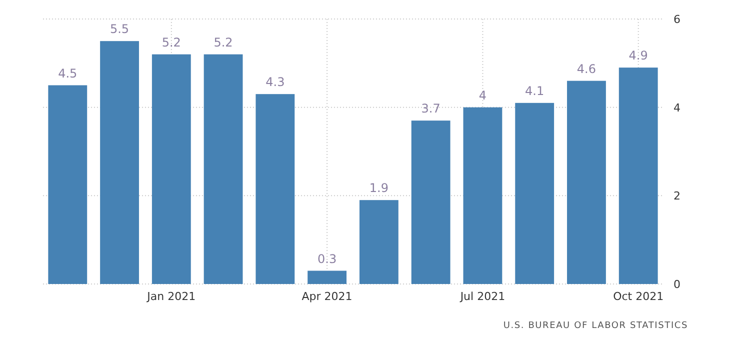  What do you see at coordinates (677, 19) in the screenshot?
I see `y-tick-label: 6` at bounding box center [677, 19].